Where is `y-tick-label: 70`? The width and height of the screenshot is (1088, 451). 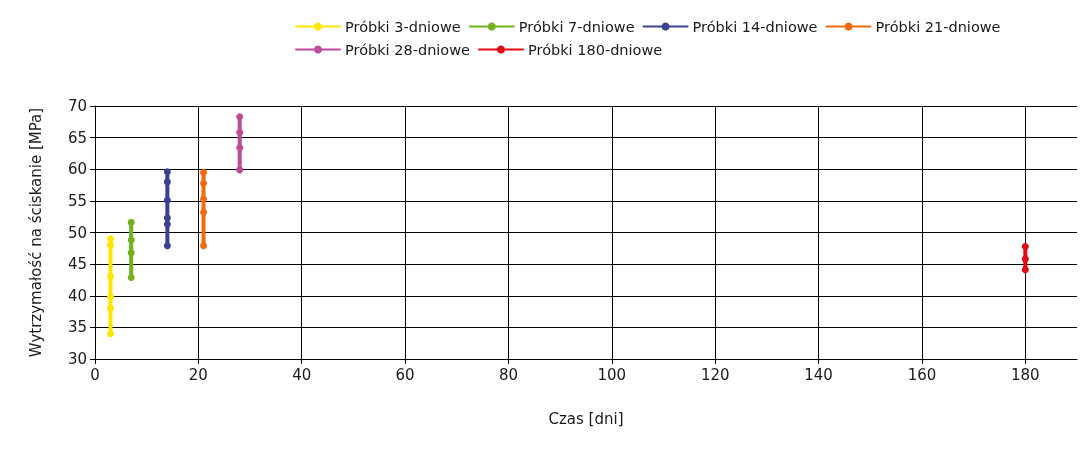
y-tick-label: 70 is located at coordinates (77, 106).